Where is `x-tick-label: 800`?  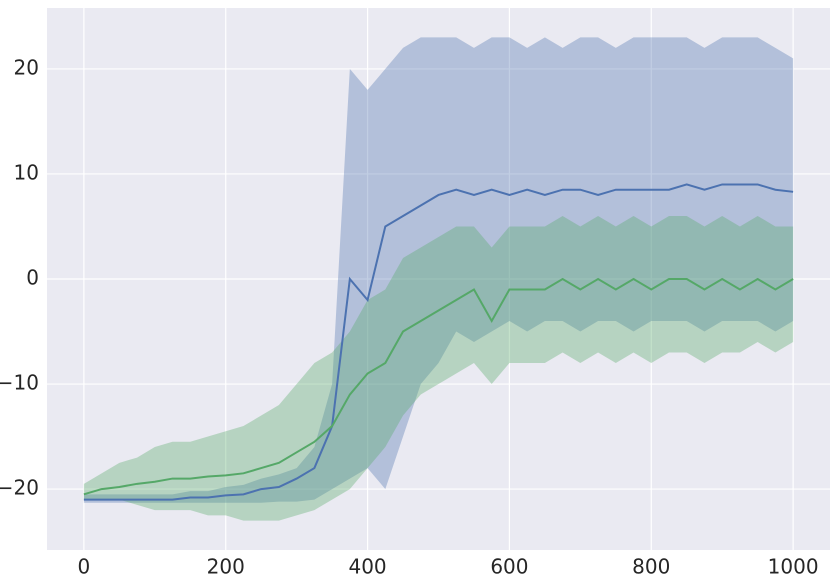
x-tick-label: 800 is located at coordinates (651, 567).